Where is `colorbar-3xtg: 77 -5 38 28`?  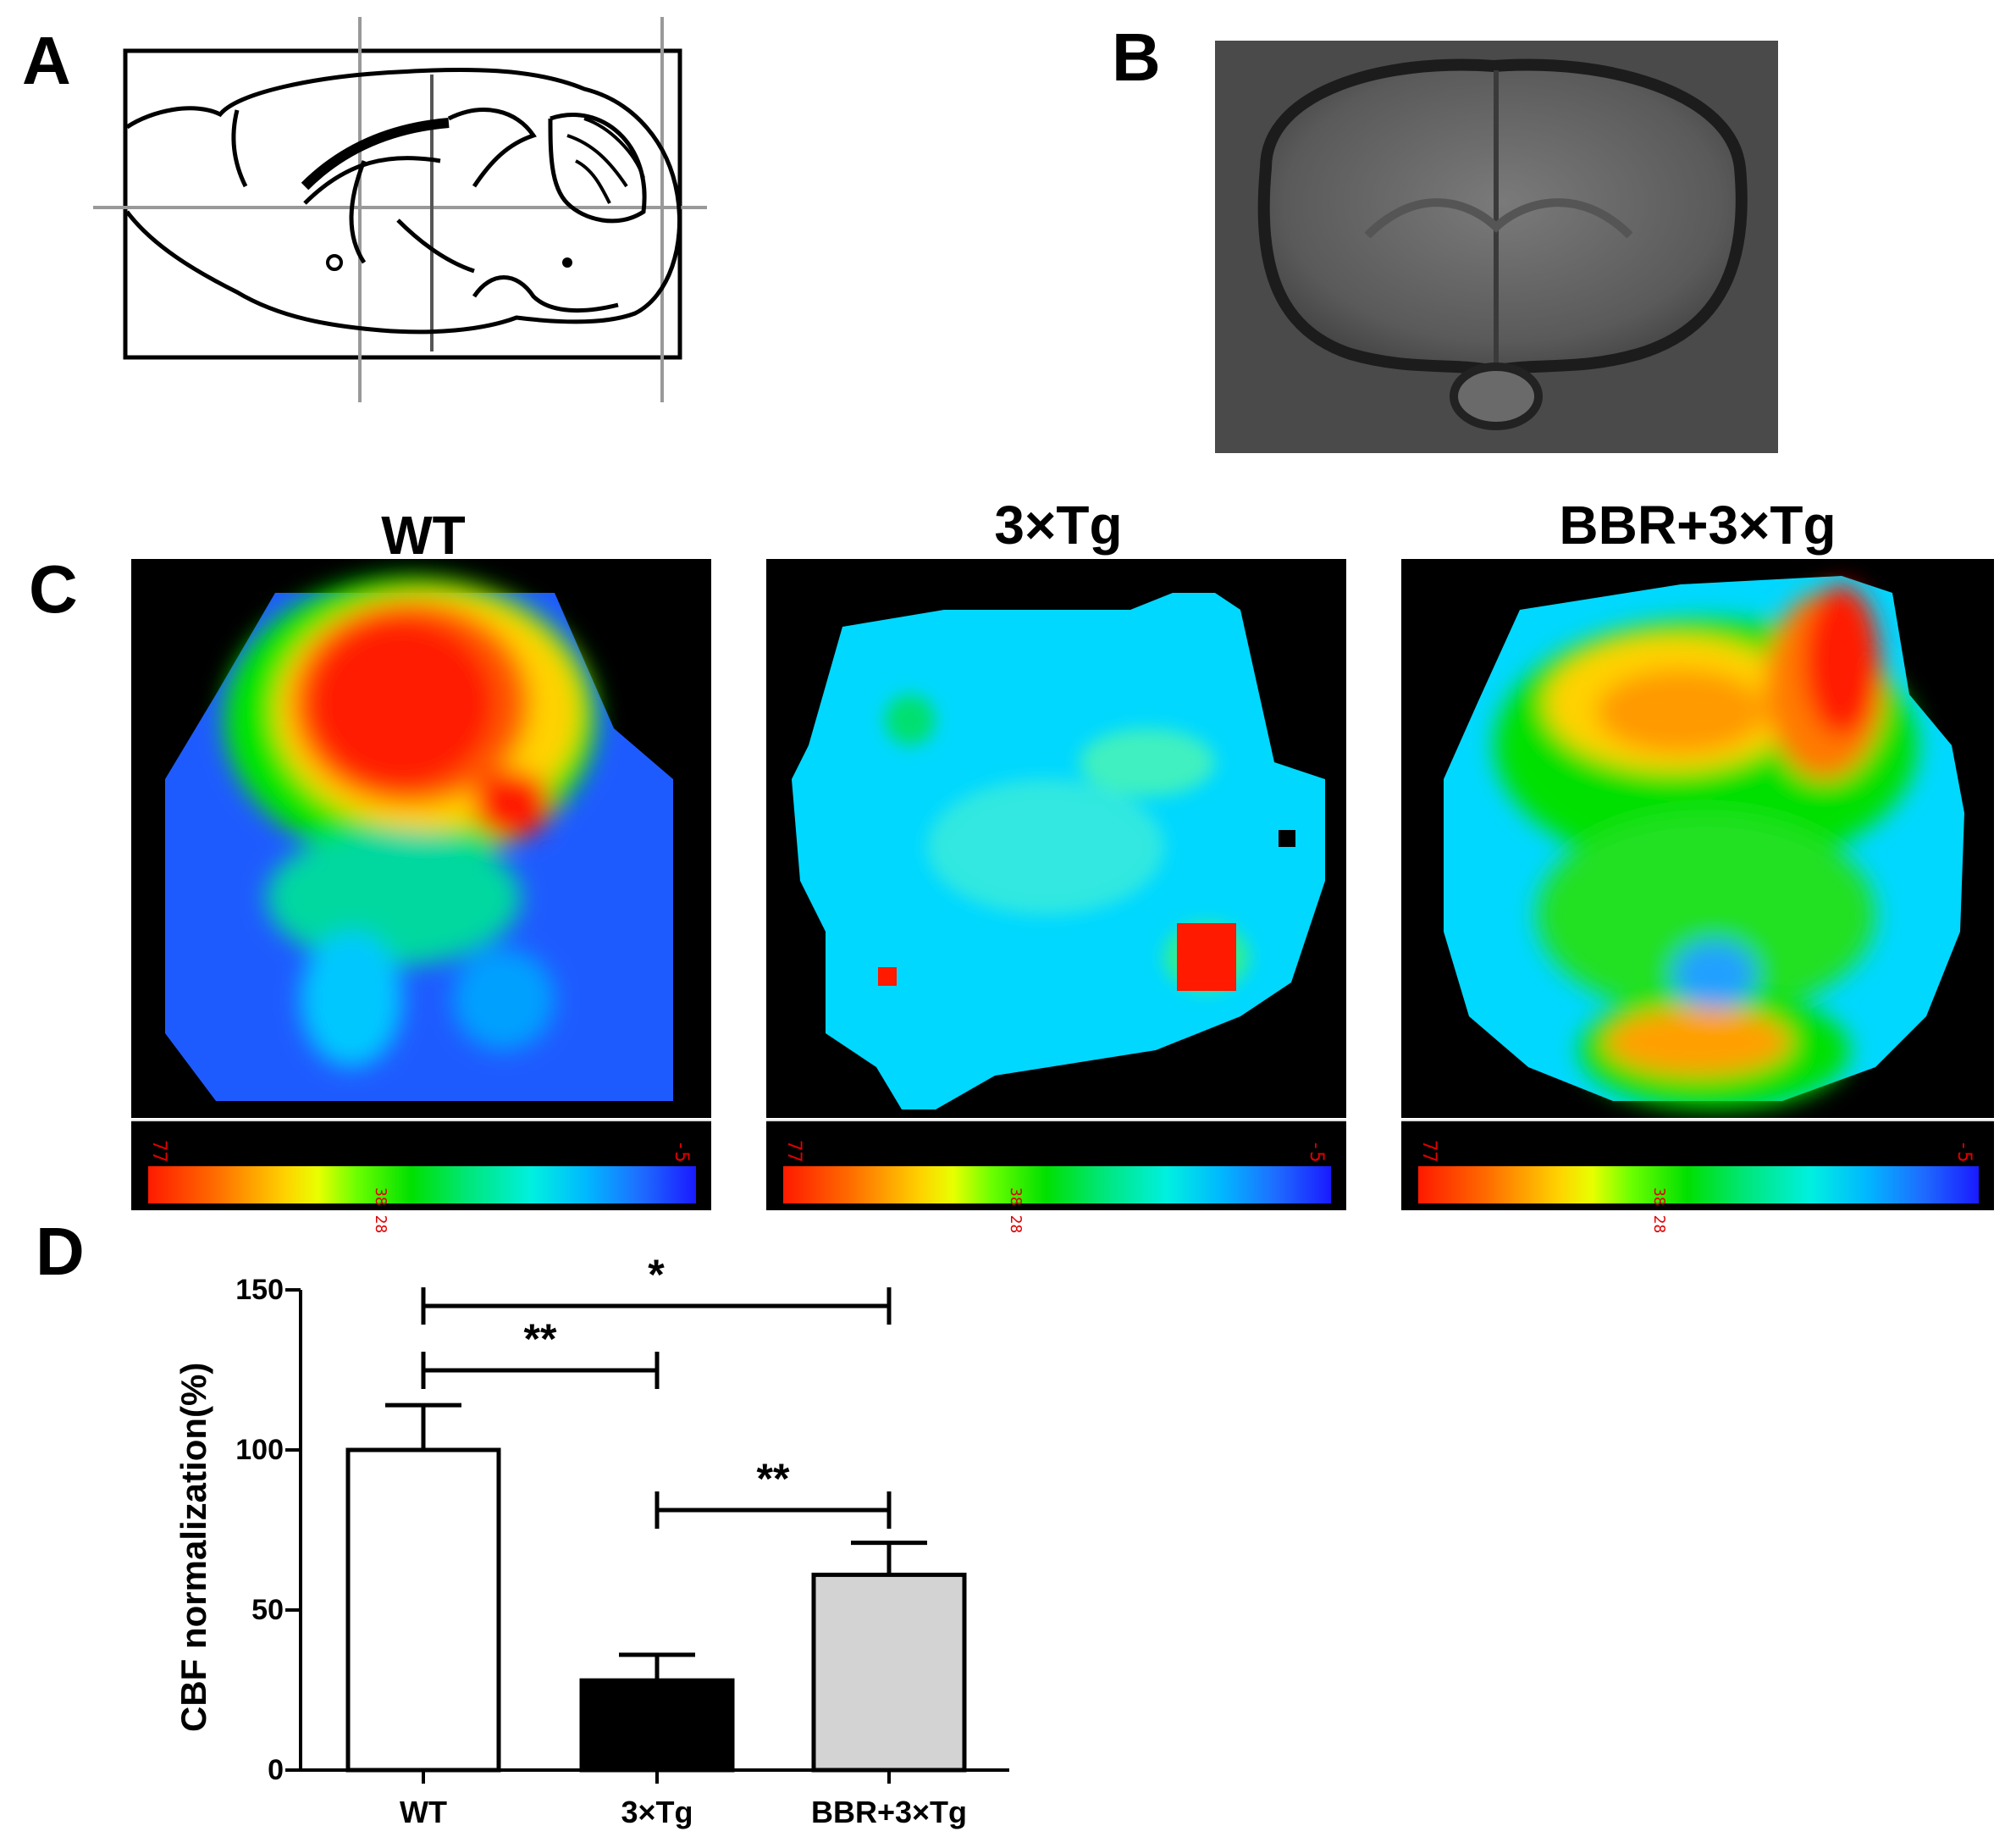
colorbar-3xtg: 77 -5 38 28 is located at coordinates (1056, 1176).